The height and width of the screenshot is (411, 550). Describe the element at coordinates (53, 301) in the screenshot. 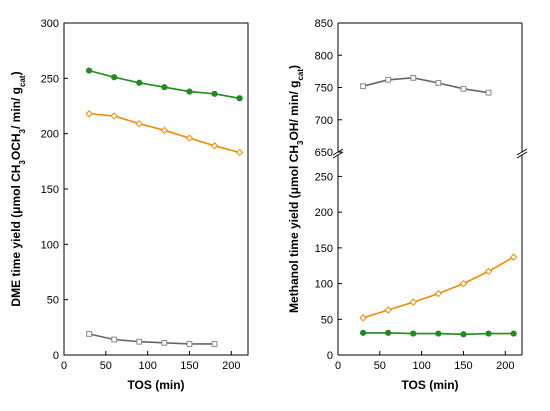

I see `dme-y-tick-label-1: 50` at that location.